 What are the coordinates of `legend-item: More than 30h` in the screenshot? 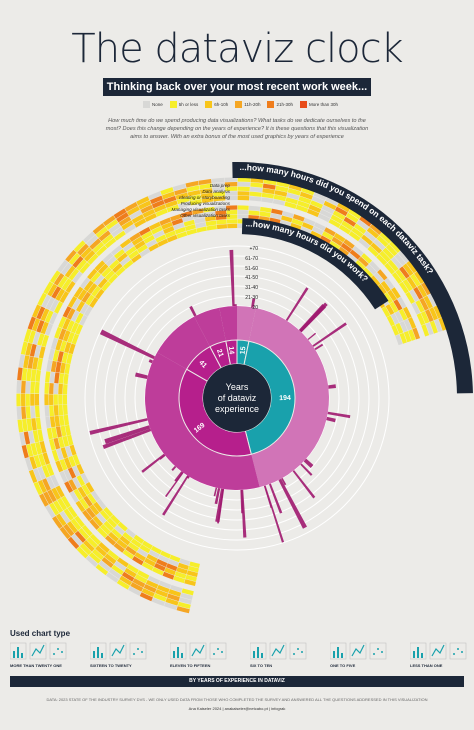 It's located at (319, 104).